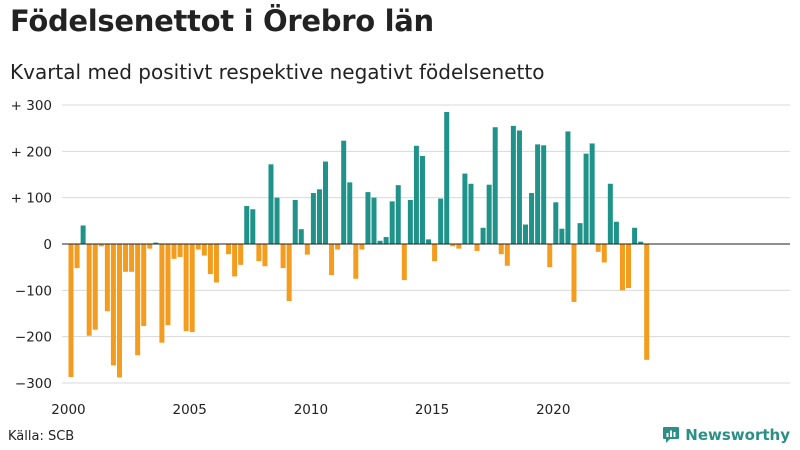  What do you see at coordinates (432, 410) in the screenshot?
I see `x-tick-label: 2015` at bounding box center [432, 410].